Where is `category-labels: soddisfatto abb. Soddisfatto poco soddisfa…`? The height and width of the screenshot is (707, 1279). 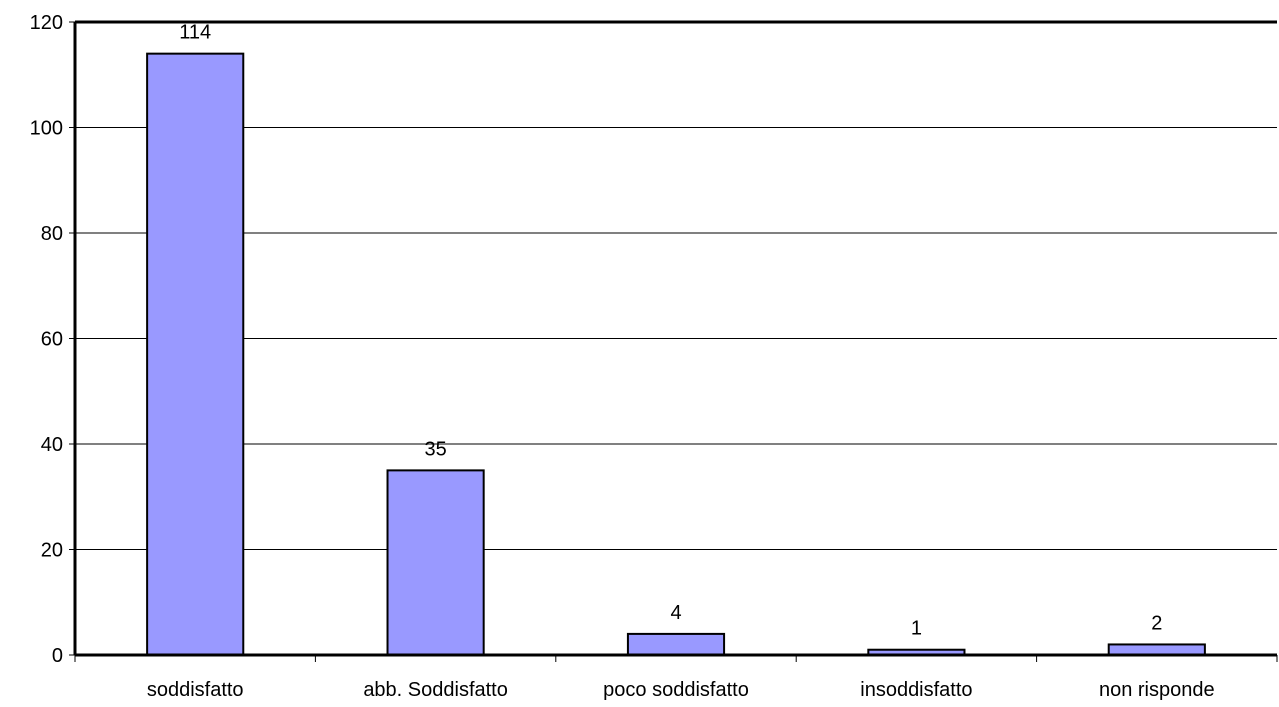 category-labels: soddisfatto abb. Soddisfatto poco soddisfa… is located at coordinates (681, 690).